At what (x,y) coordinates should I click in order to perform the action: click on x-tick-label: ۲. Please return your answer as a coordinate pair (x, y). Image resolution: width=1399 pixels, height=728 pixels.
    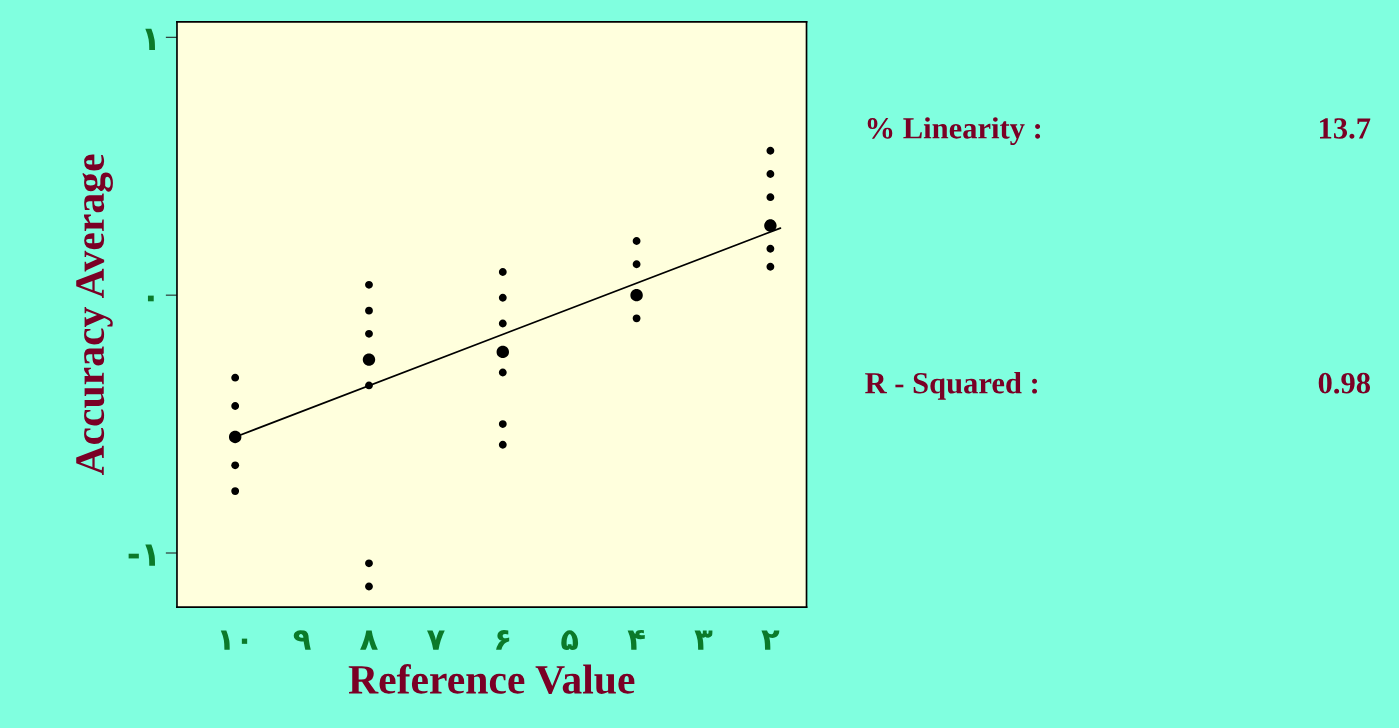
    Looking at the image, I should click on (770, 640).